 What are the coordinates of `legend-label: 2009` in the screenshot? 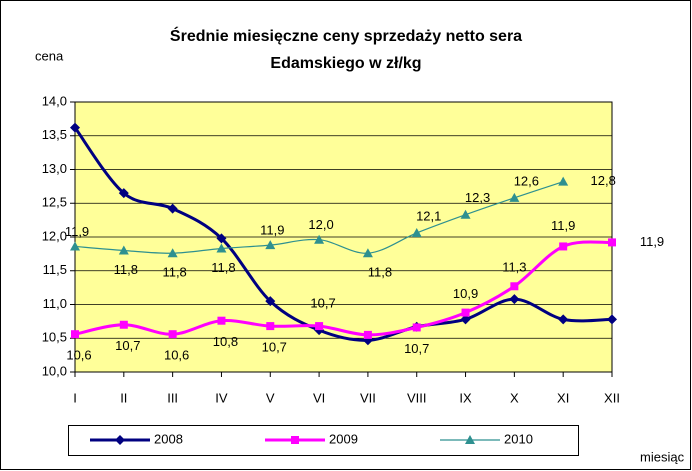 It's located at (343, 438).